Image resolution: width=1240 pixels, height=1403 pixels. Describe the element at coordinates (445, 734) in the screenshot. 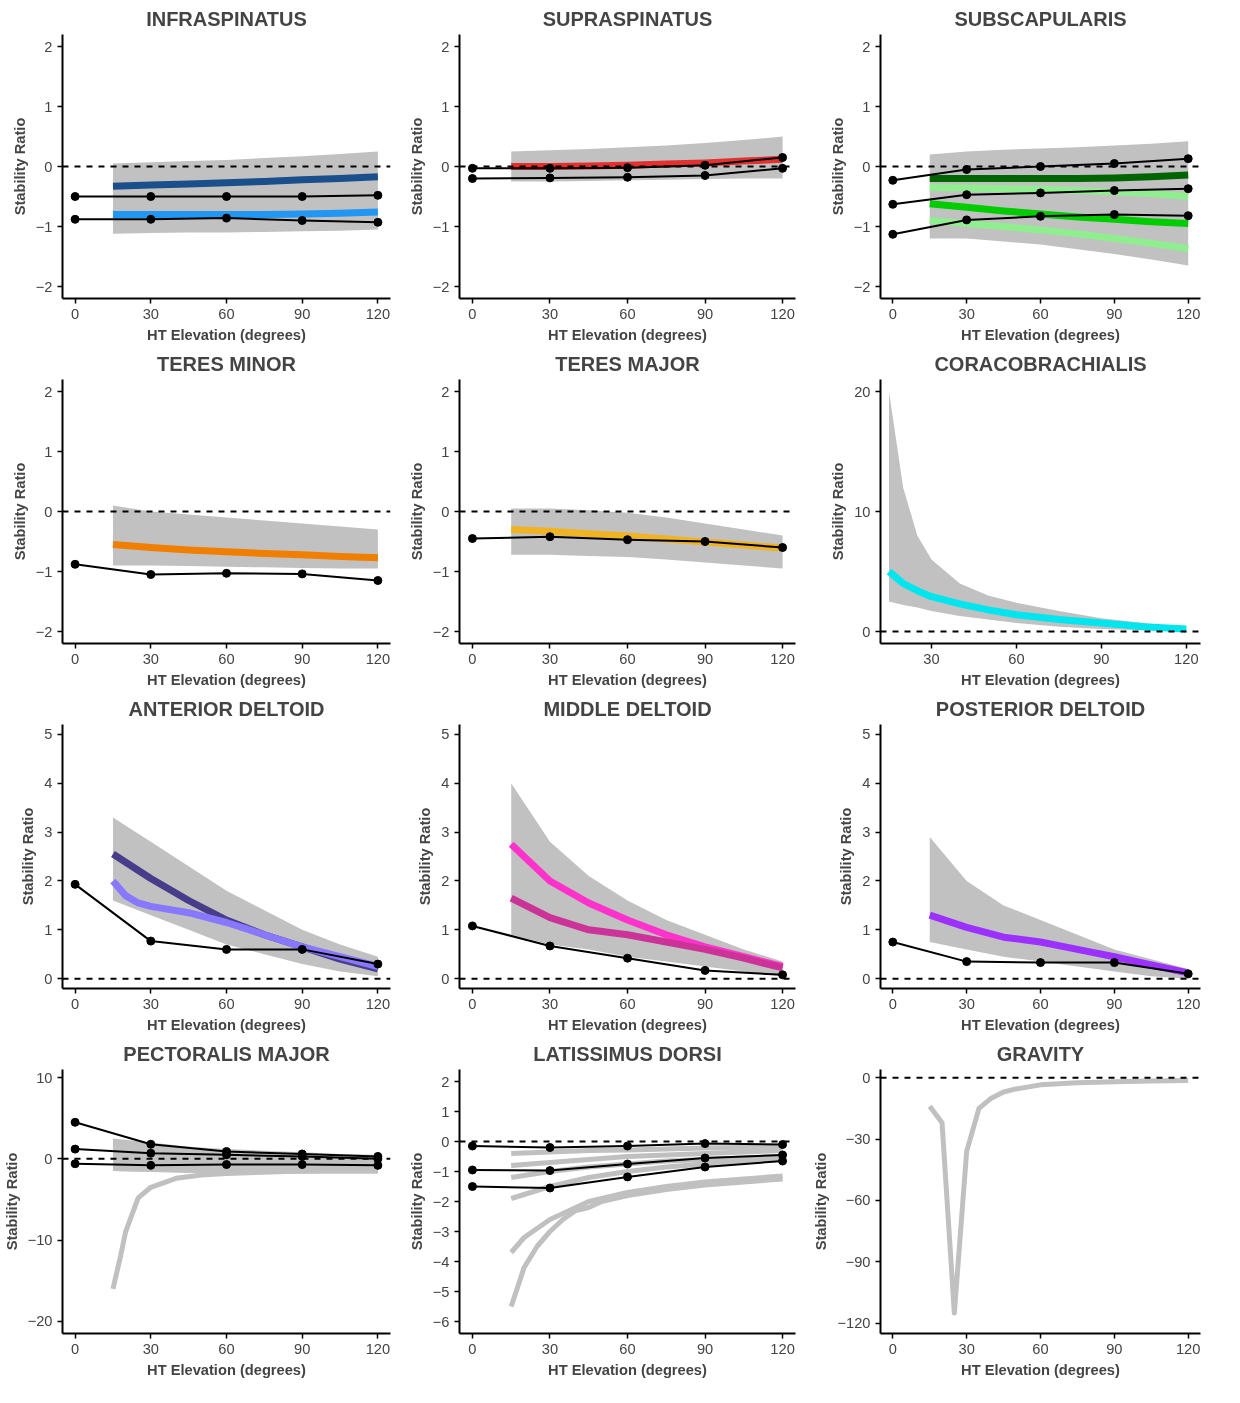

I see `y-tick-label: 5` at that location.